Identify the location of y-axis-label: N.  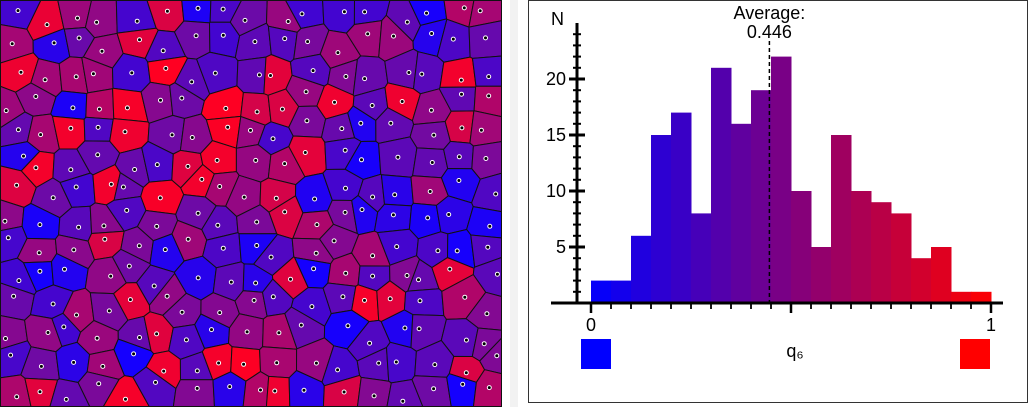
(557, 19).